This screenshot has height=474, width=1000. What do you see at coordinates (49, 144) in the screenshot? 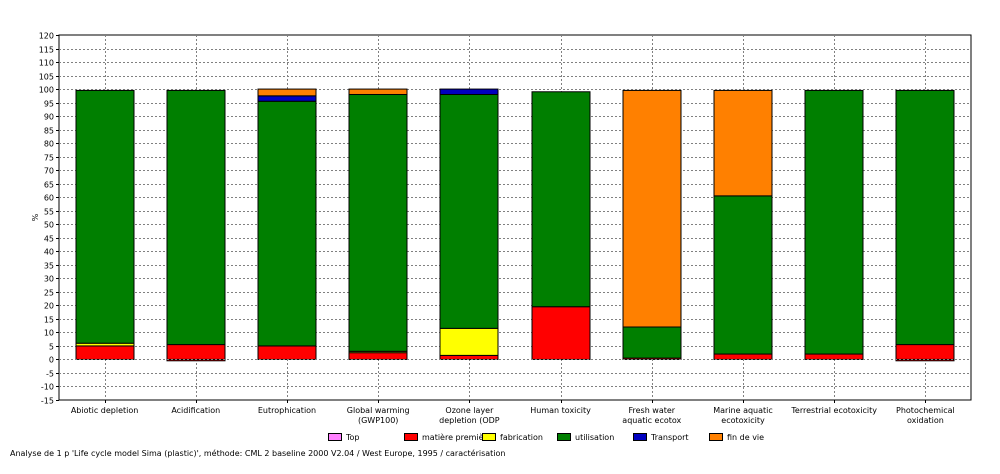
I see `y-tick-label: 80` at bounding box center [49, 144].